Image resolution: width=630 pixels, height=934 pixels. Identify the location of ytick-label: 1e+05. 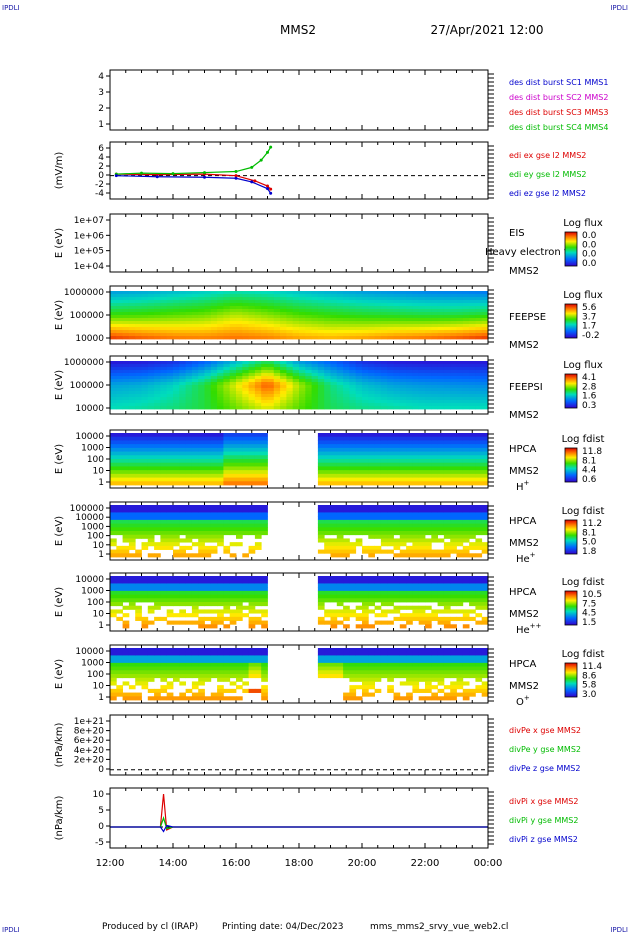
(89, 252).